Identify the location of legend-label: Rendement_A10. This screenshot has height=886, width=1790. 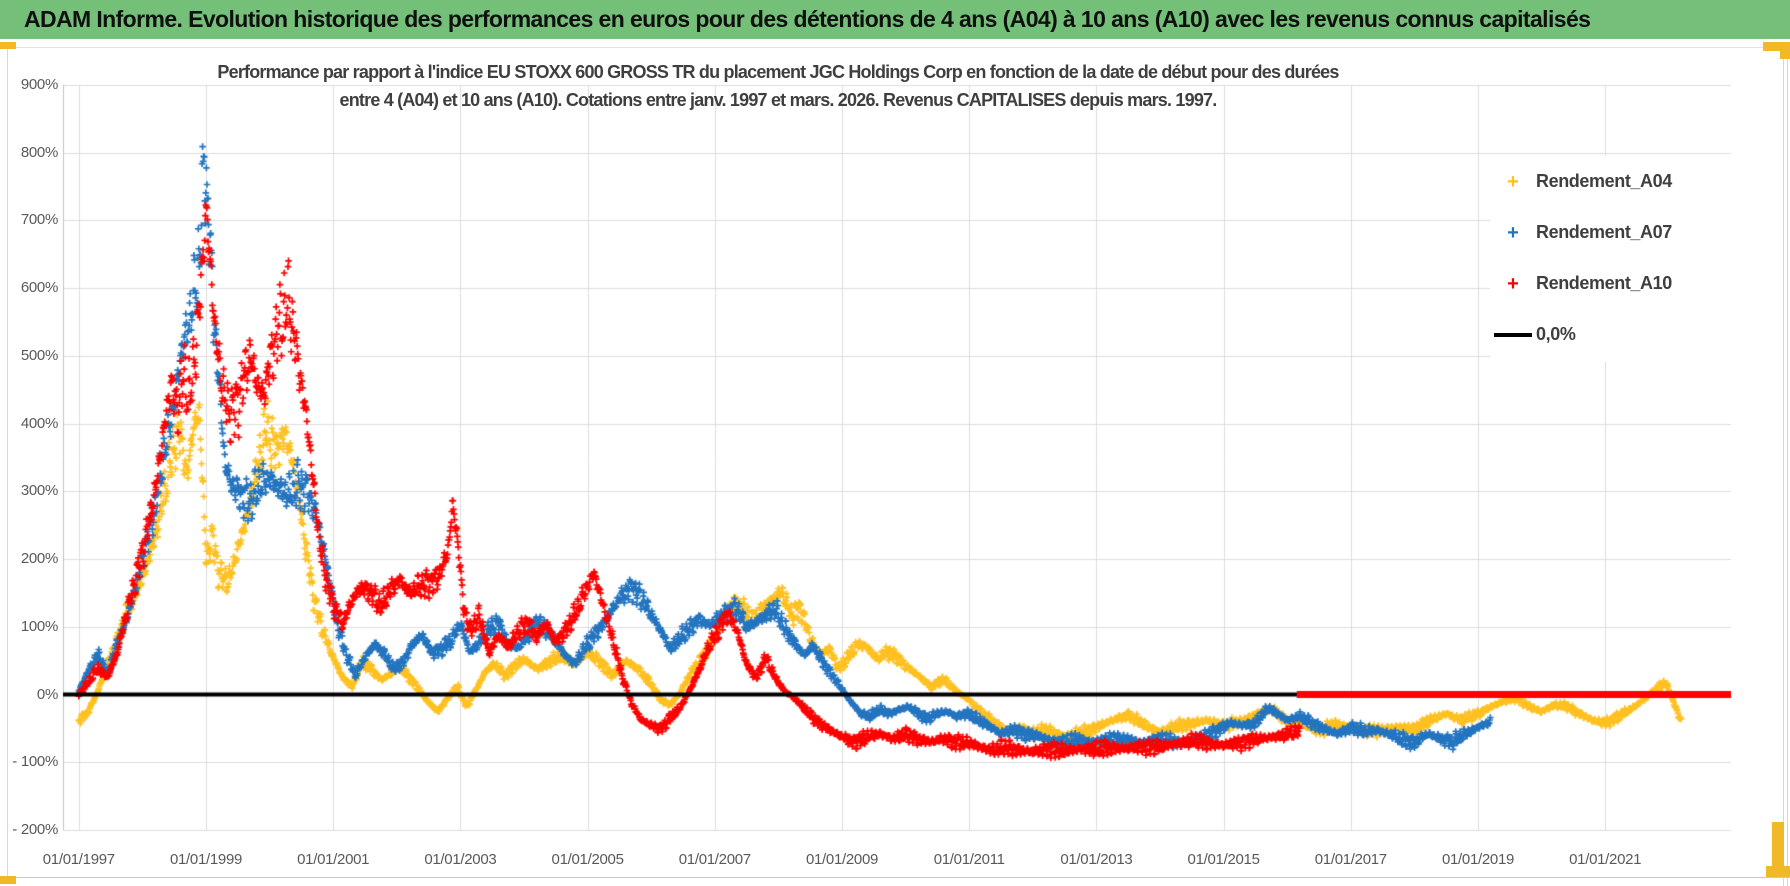
(1604, 283).